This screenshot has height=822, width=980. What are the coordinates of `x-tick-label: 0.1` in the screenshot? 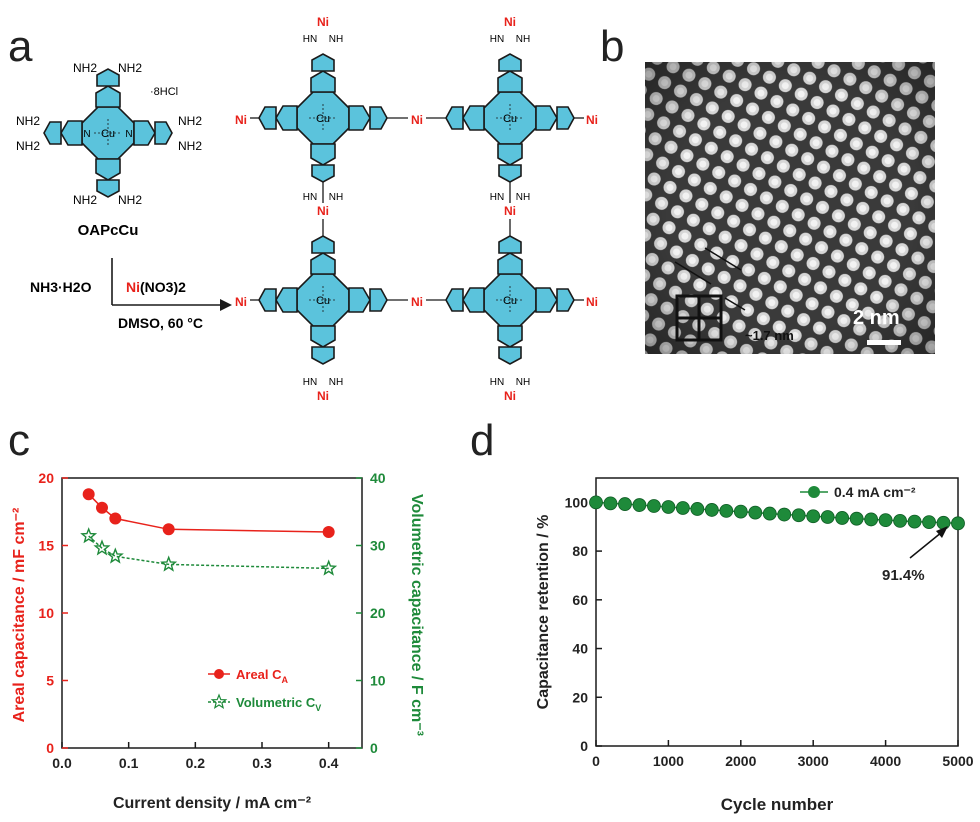 It's located at (129, 763).